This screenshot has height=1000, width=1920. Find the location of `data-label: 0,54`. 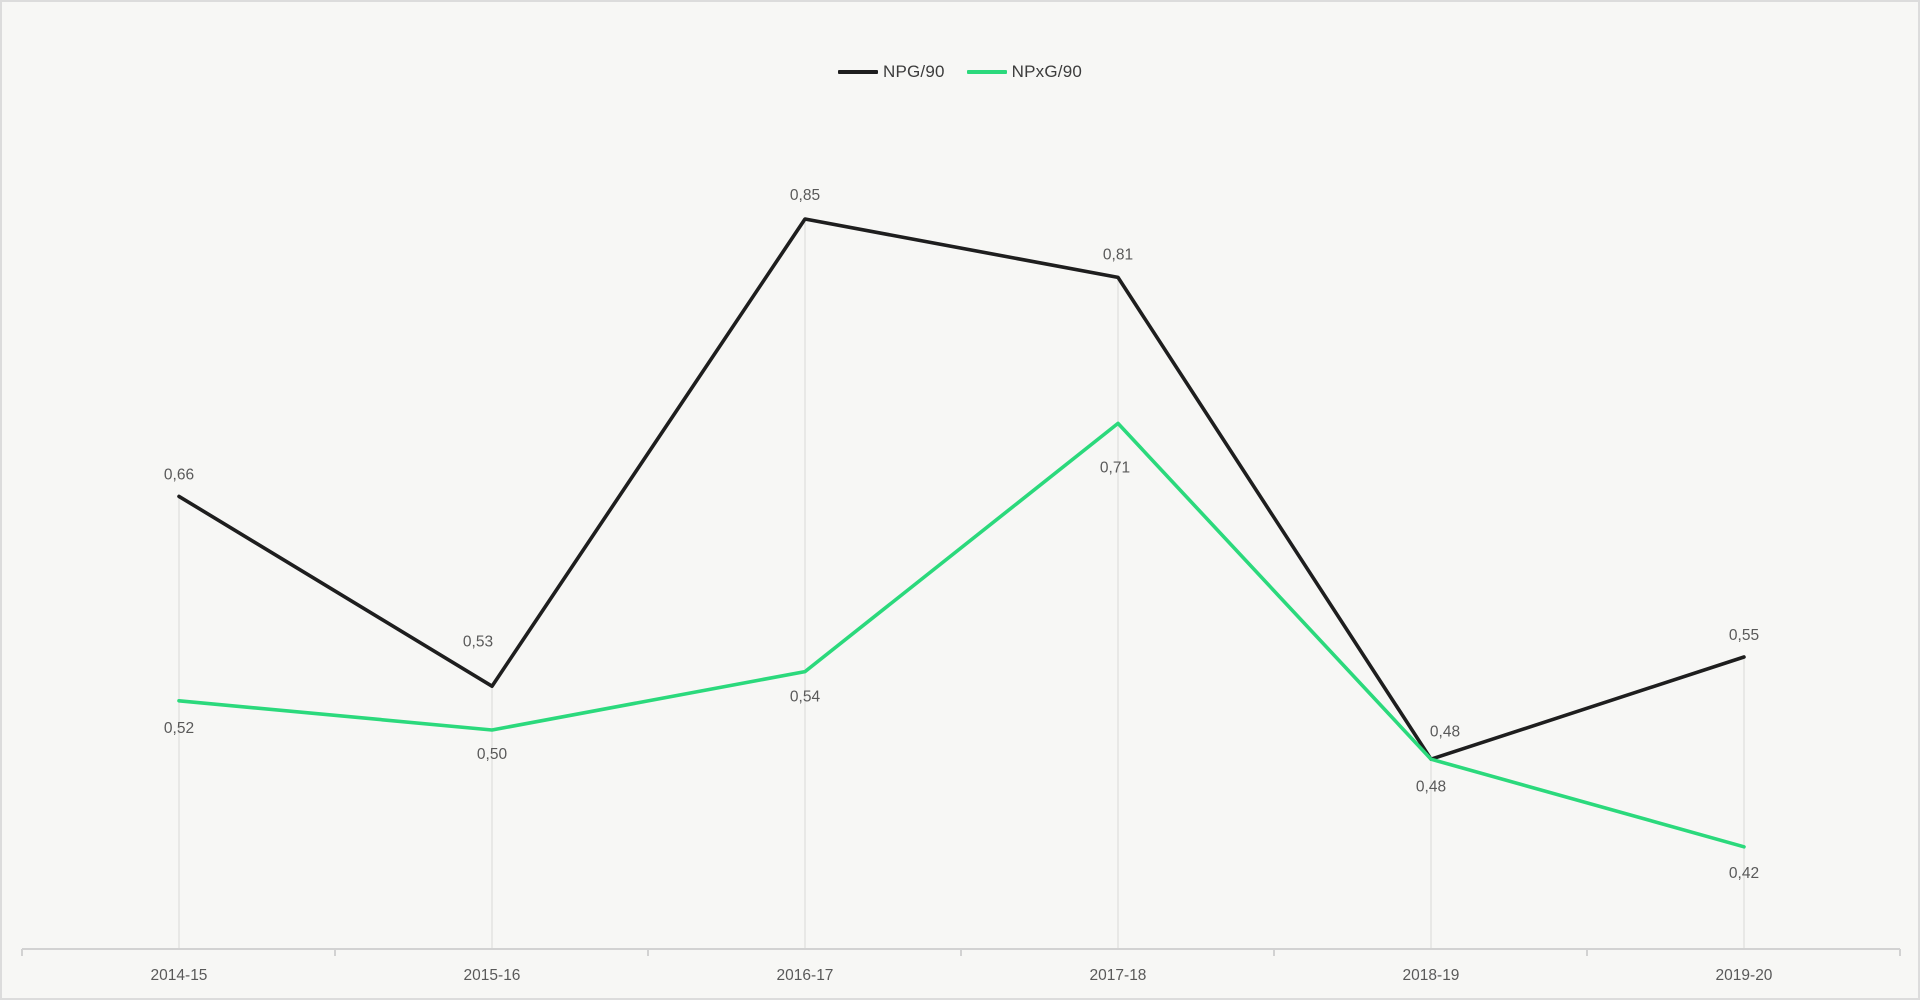

data-label: 0,54 is located at coordinates (805, 697).